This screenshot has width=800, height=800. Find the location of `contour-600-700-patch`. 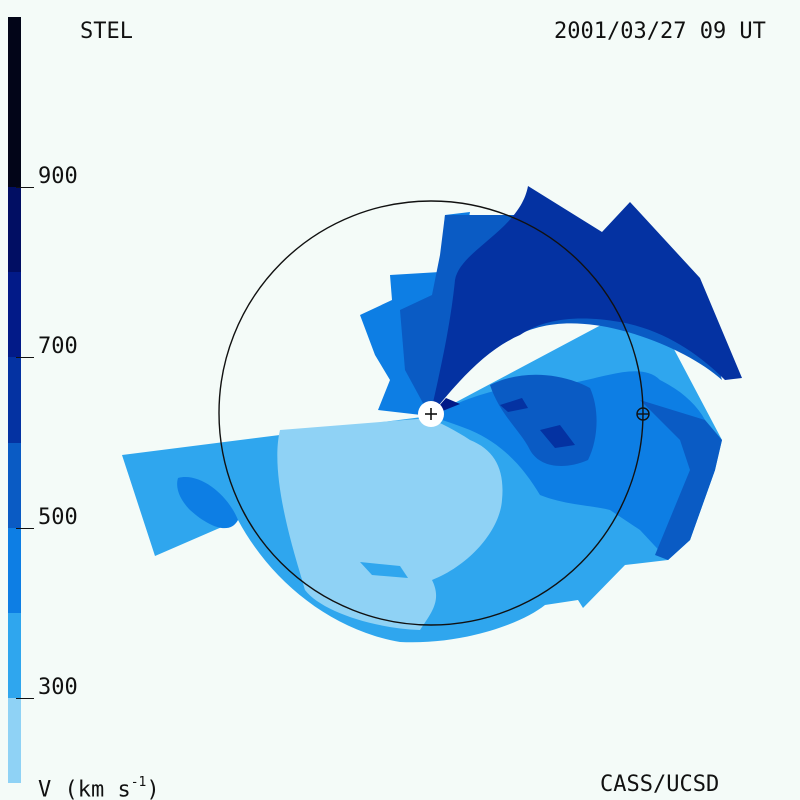

contour-600-700-patch is located at coordinates (557, 436).